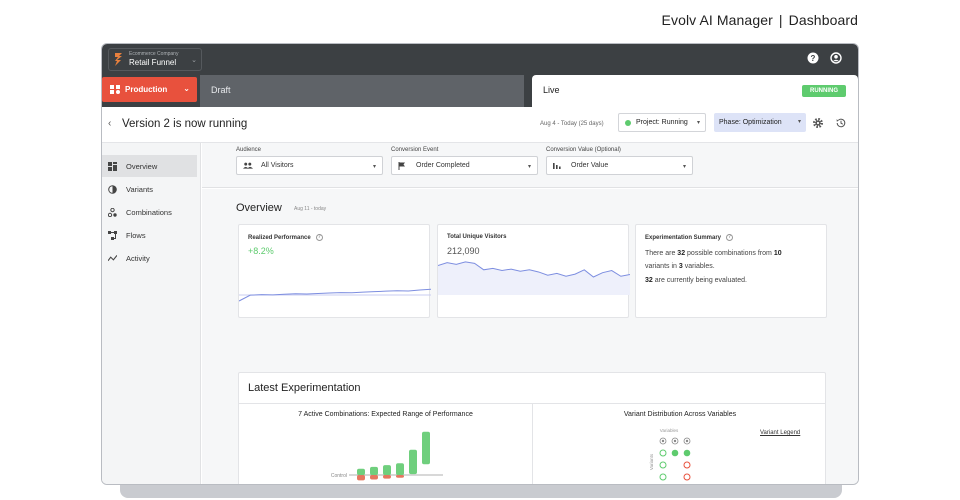 The height and width of the screenshot is (500, 960). What do you see at coordinates (387, 456) in the screenshot?
I see `combinations-range-chart: Control` at bounding box center [387, 456].